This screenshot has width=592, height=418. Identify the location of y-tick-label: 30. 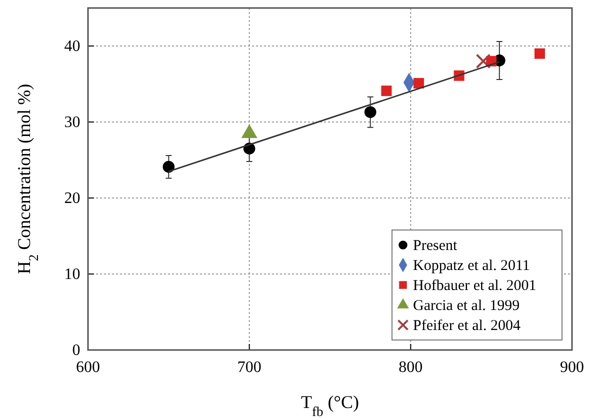
(72, 123).